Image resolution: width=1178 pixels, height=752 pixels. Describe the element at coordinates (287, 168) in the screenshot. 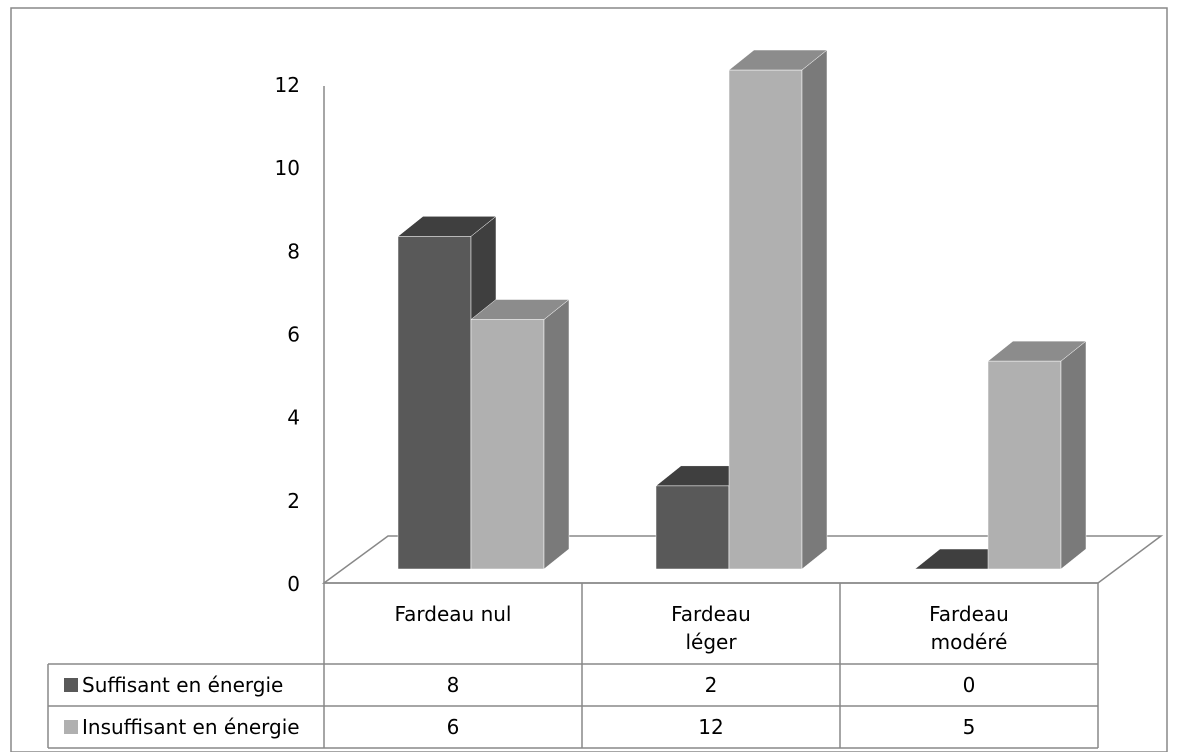

I see `y-tick-label: 10` at that location.